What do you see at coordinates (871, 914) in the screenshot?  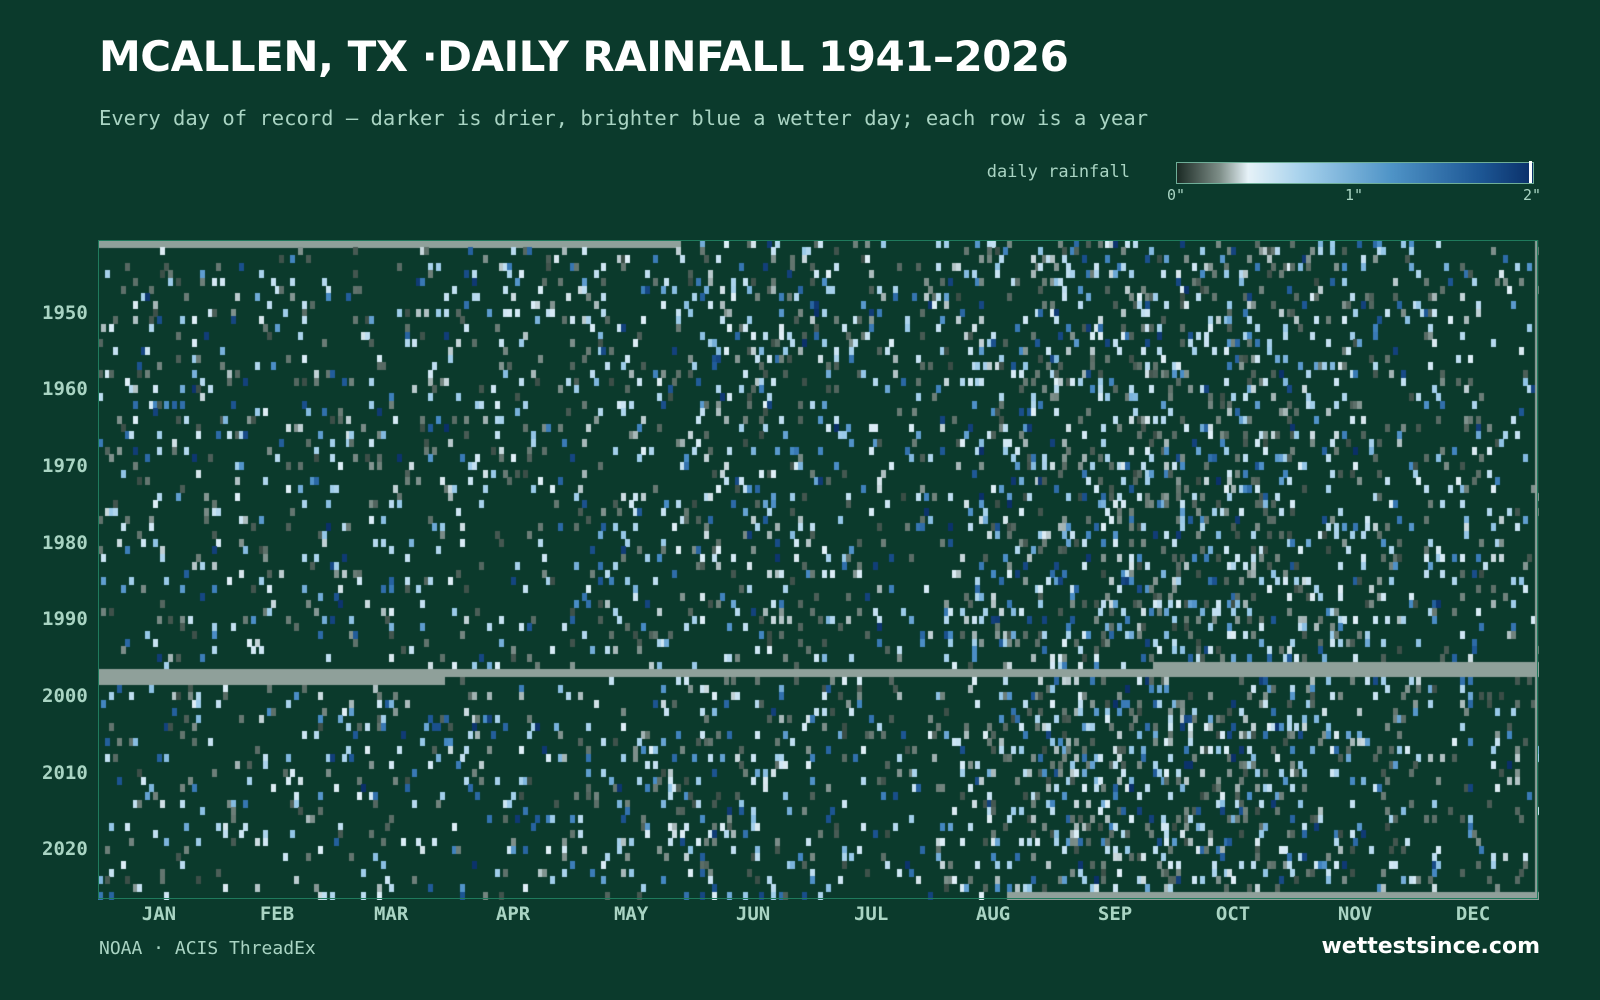 I see `x-tick-label: JUL` at bounding box center [871, 914].